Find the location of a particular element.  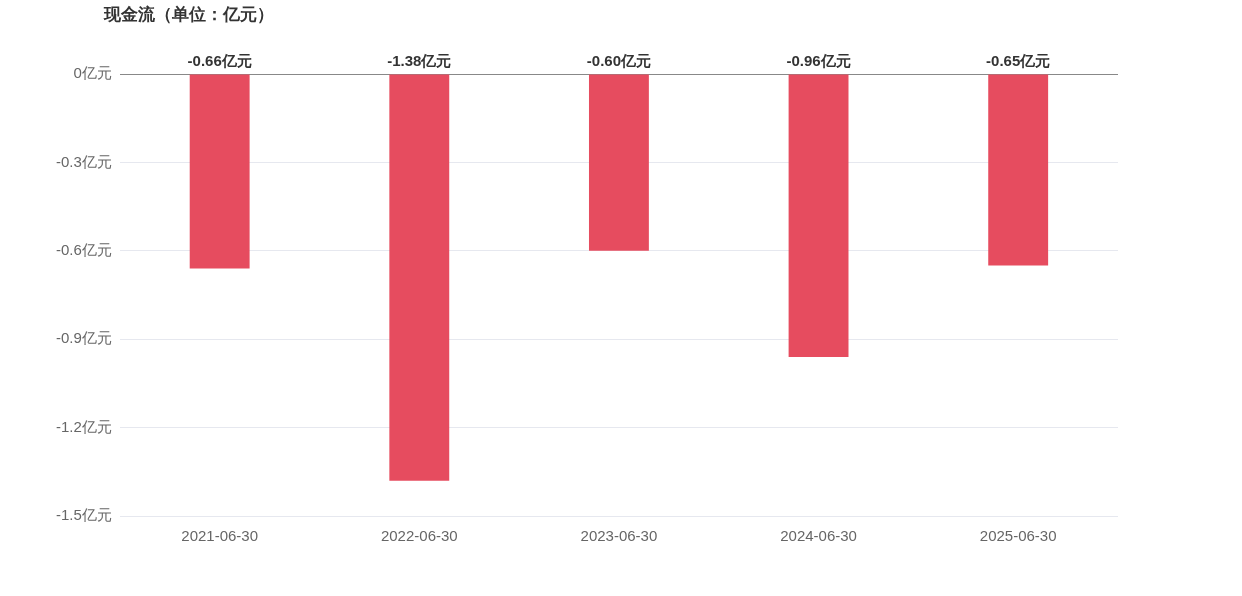

y-tick-label: -1.2亿元 is located at coordinates (83, 426).